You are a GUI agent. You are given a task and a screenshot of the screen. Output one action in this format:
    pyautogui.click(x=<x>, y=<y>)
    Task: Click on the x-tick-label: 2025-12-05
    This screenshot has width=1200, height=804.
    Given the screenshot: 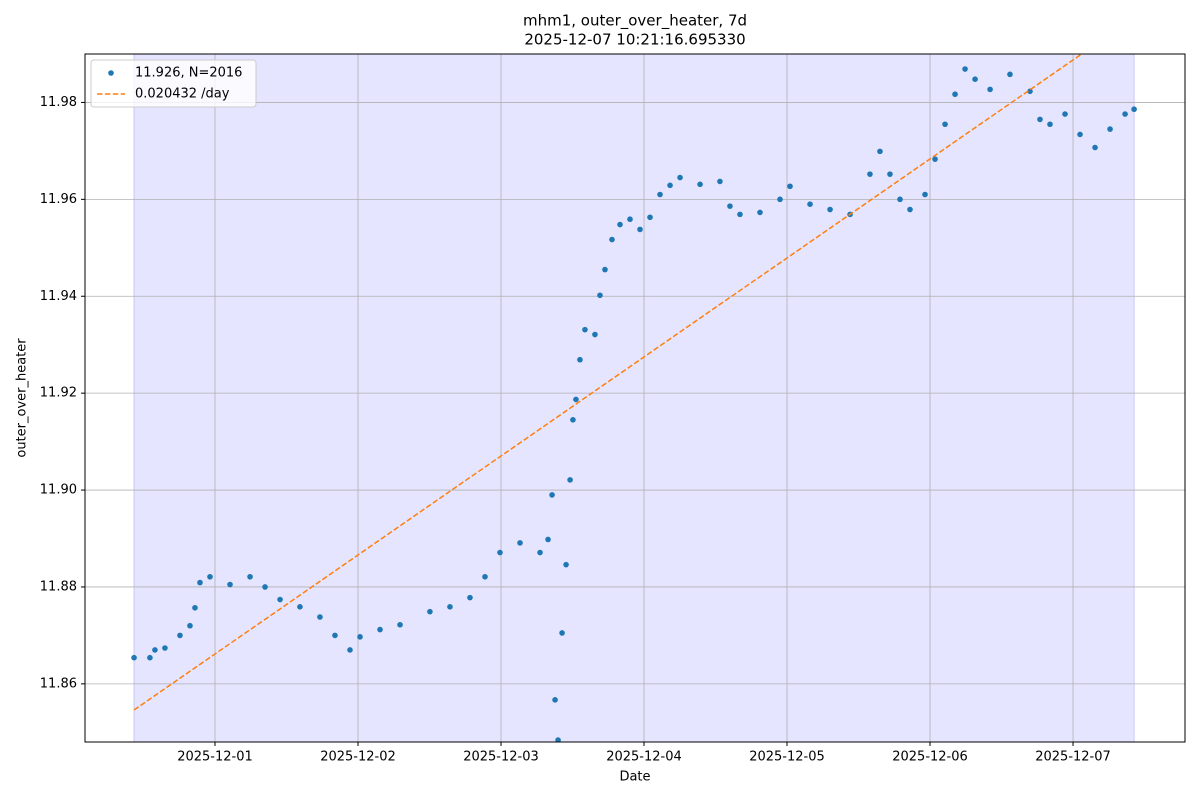 What is the action you would take?
    pyautogui.click(x=787, y=757)
    